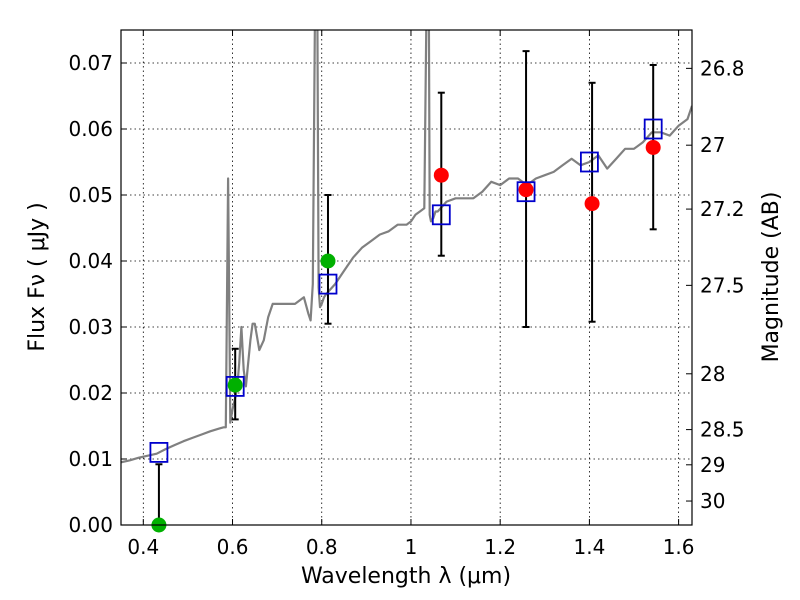  Describe the element at coordinates (411, 547) in the screenshot. I see `x-tick-label: 1` at that location.